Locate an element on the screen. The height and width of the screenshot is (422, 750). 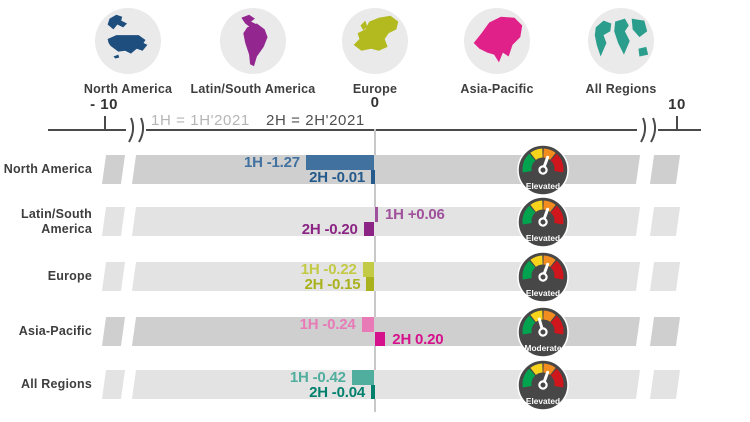
axis-break-right-icon is located at coordinates (648, 130).